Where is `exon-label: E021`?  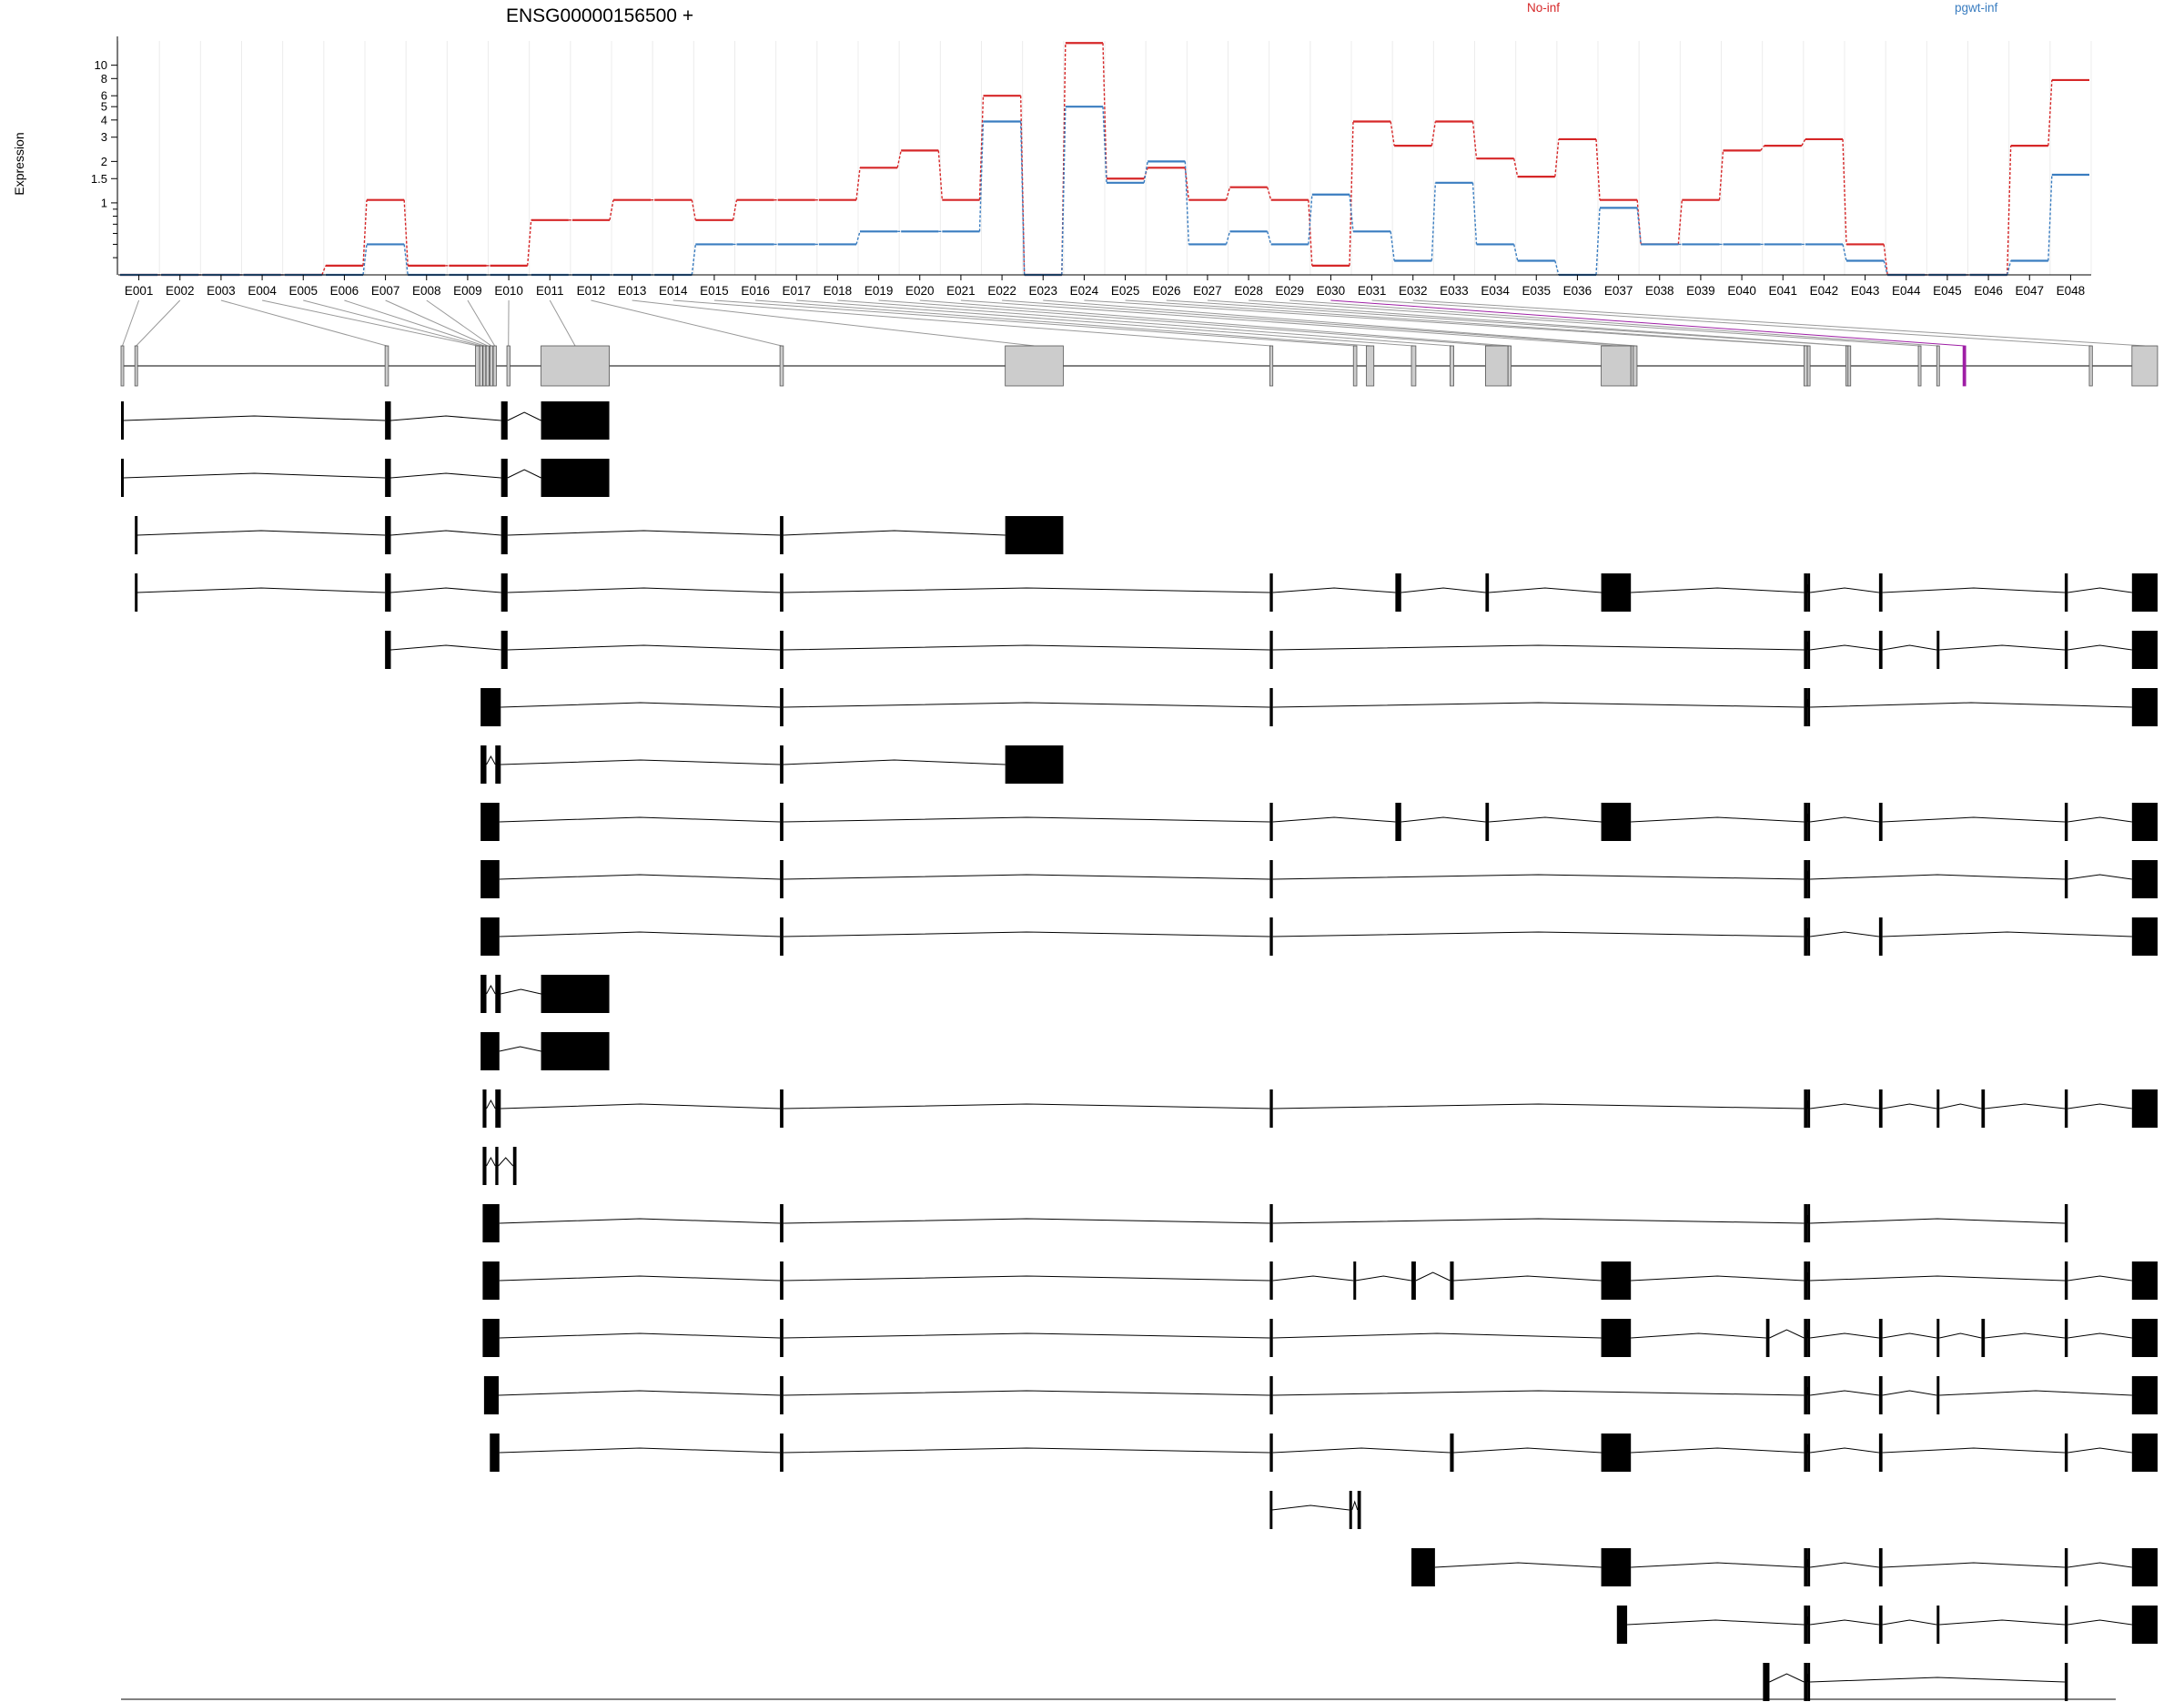 exon-label: E021 is located at coordinates (961, 291).